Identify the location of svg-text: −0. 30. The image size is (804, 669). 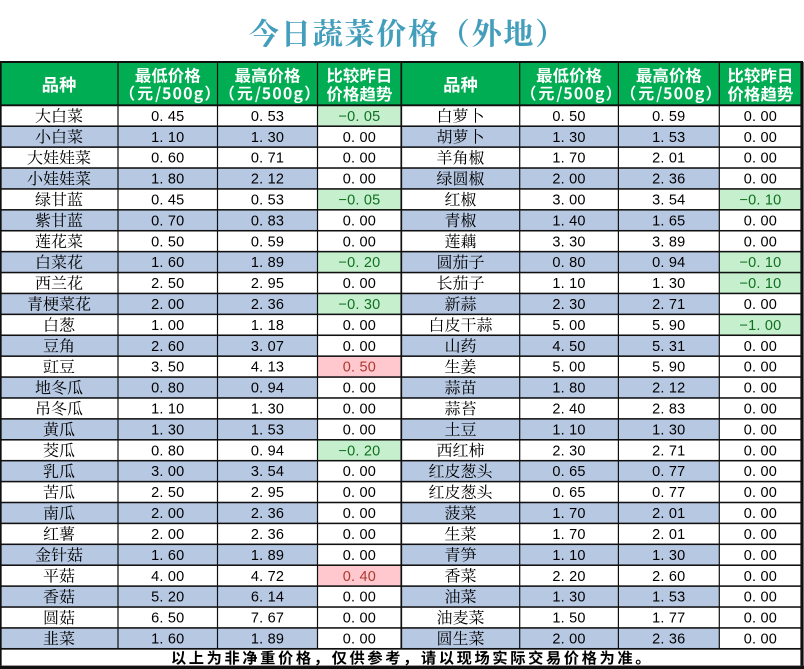
(359, 305).